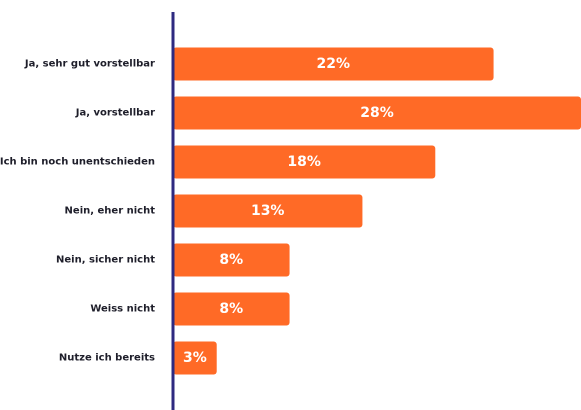 Image resolution: width=581 pixels, height=410 pixels. Describe the element at coordinates (77, 162) in the screenshot. I see `category-label-2: Ich bin noch unentschieden` at that location.